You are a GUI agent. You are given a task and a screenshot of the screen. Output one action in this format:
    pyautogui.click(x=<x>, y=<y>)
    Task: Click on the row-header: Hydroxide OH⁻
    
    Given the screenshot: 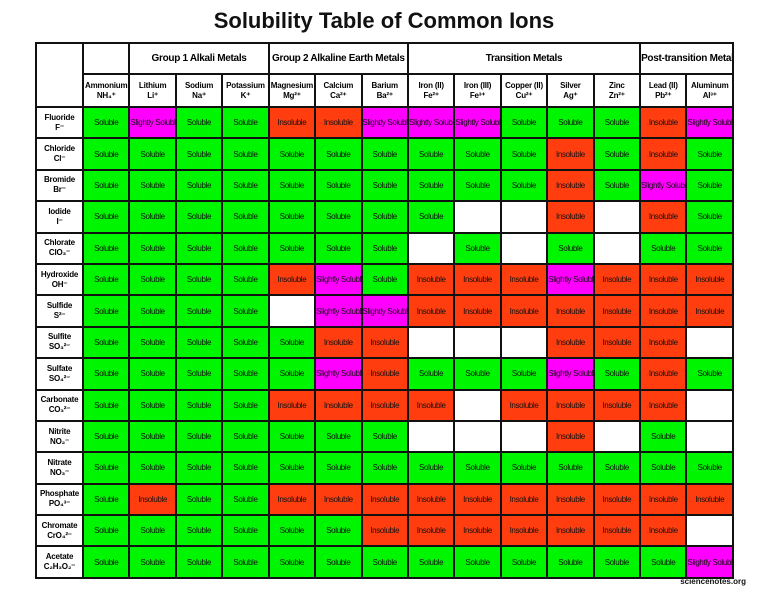 What is the action you would take?
    pyautogui.click(x=59, y=279)
    